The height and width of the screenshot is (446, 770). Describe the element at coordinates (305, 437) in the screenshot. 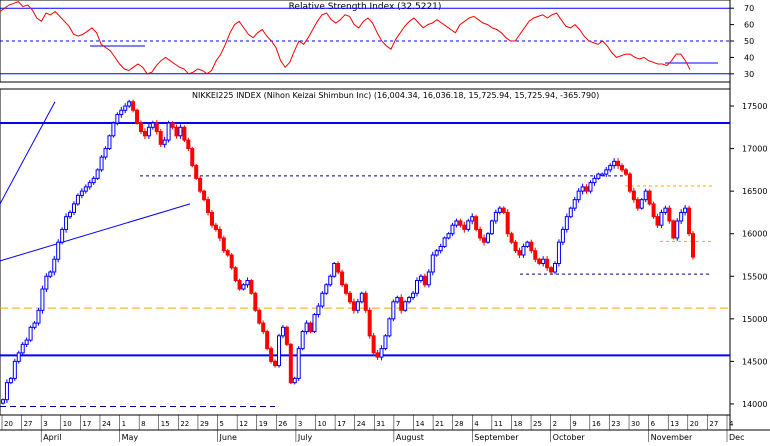

I see `x-month-label: July` at that location.